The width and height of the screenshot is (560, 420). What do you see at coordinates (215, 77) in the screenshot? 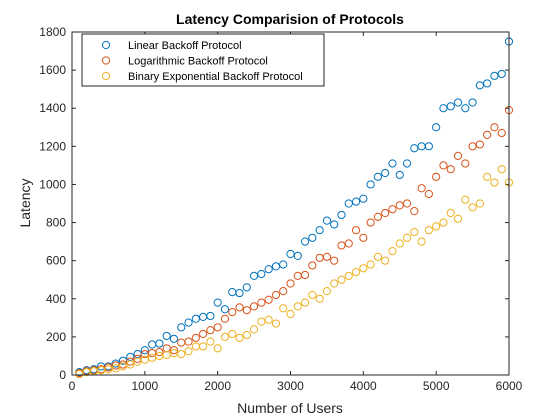
I see `legend-label: Binary Exponential Backoff Protocol` at bounding box center [215, 77].